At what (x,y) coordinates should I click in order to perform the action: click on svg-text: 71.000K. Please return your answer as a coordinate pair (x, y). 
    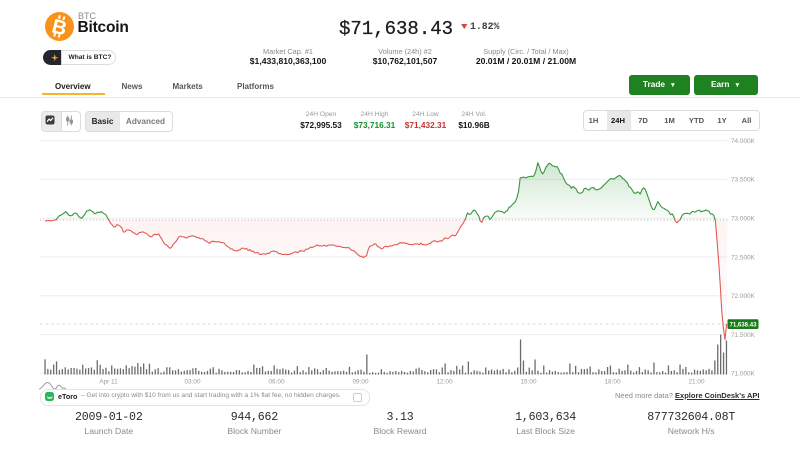
    Looking at the image, I should click on (743, 374).